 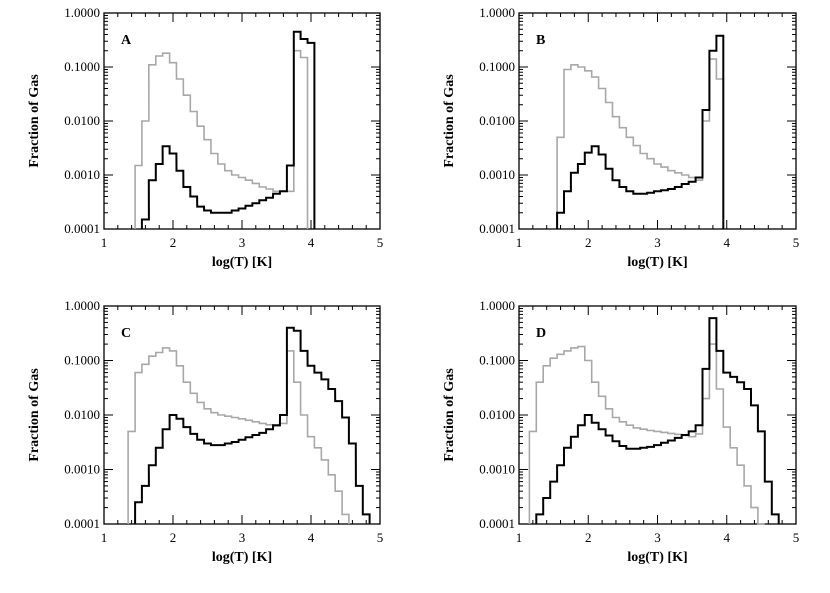 I want to click on panel-d-ylabel: Fraction of Gas, so click(x=449, y=415).